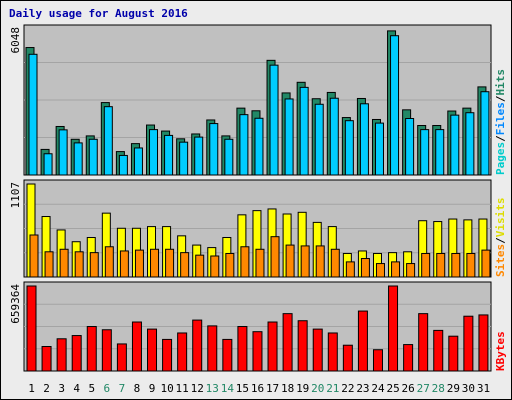 This screenshot has height=400, width=512. I want to click on x-tick-label: 8, so click(137, 388).